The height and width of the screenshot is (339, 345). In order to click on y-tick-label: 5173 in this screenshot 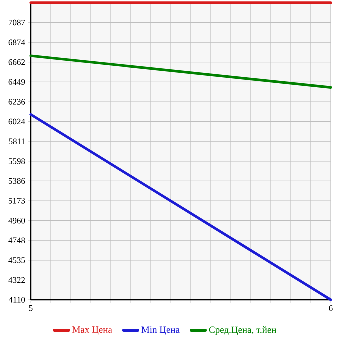, I will do `click(17, 201)`.